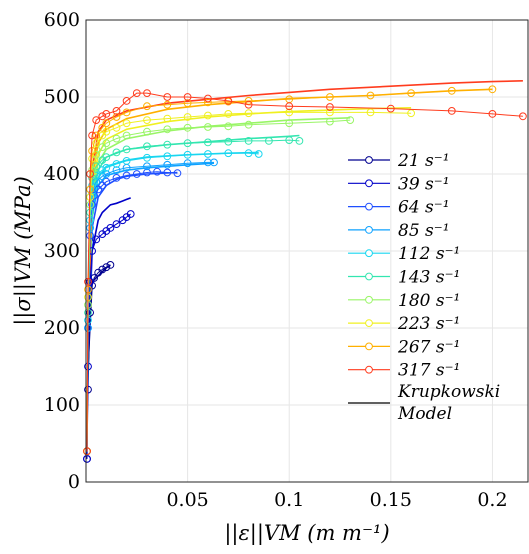 The image size is (529, 554). Describe the element at coordinates (424, 414) in the screenshot. I see `legend-model-label: Model` at that location.